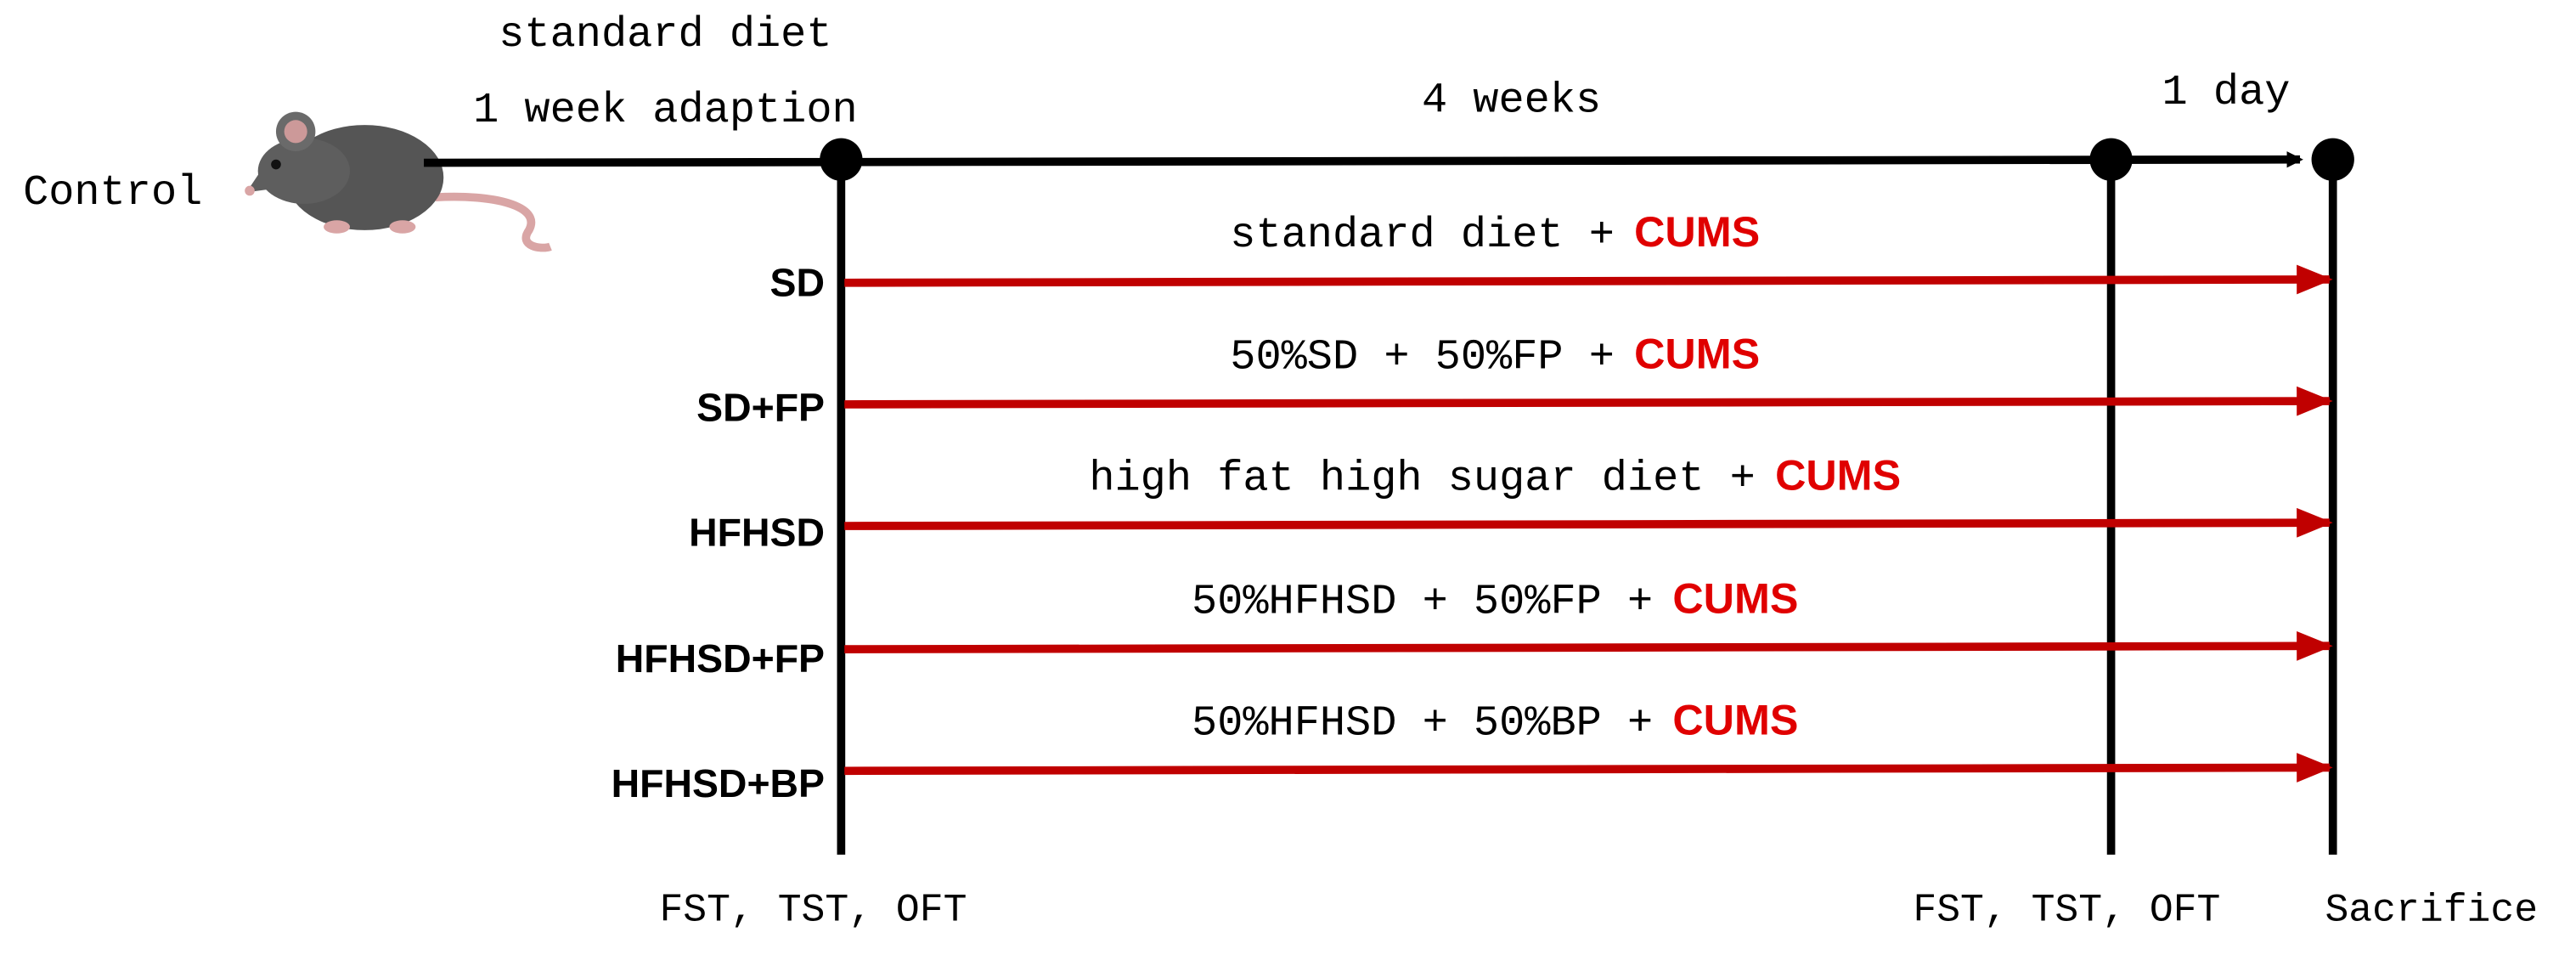 Image resolution: width=2576 pixels, height=955 pixels. What do you see at coordinates (2066, 909) in the screenshot?
I see `end-tests: FST, TST, OFT` at bounding box center [2066, 909].